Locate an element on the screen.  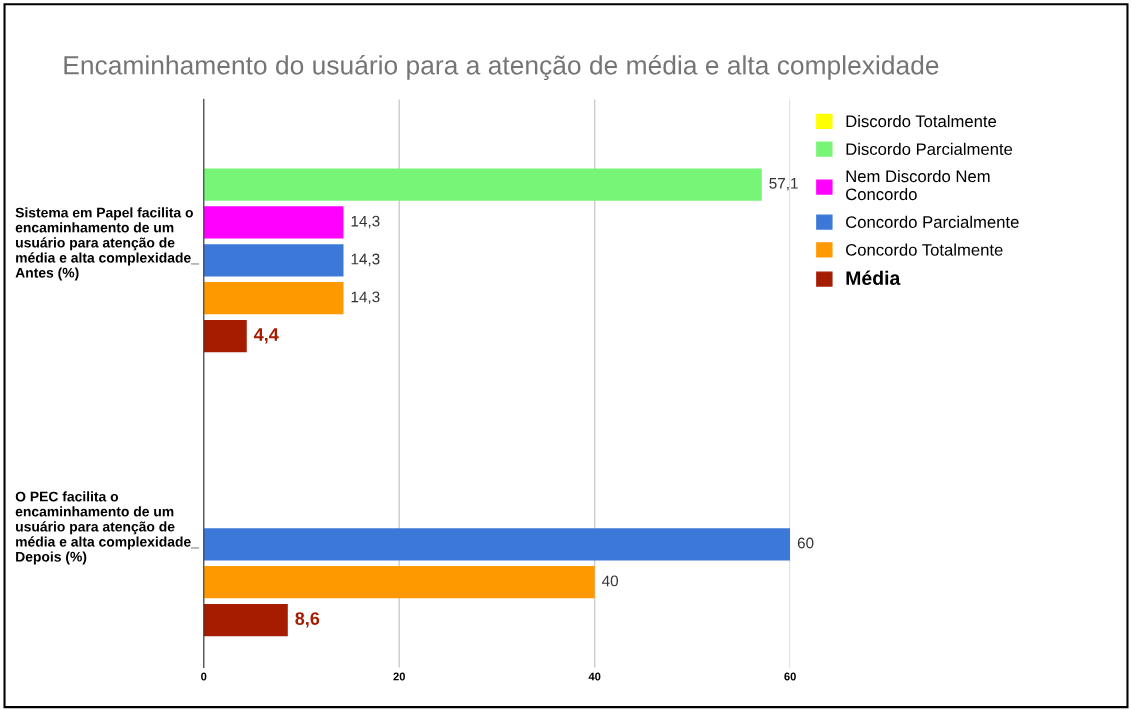
legend-label: Discordo Totalmente is located at coordinates (921, 121).